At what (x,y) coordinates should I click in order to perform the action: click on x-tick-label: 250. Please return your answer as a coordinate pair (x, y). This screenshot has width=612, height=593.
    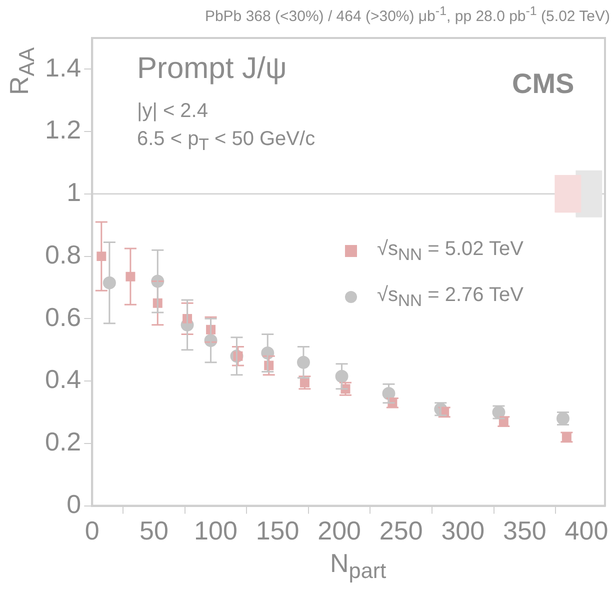
    Looking at the image, I should click on (401, 531).